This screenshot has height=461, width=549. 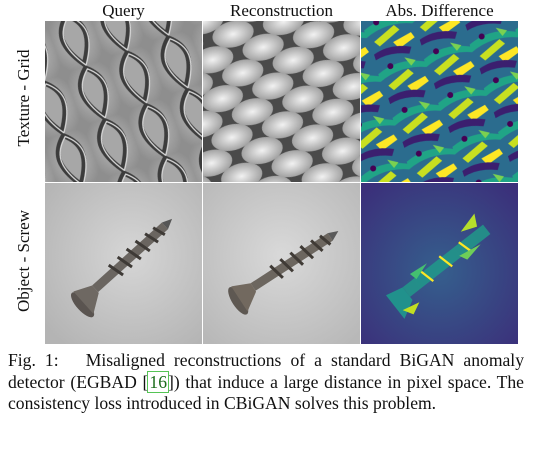 What do you see at coordinates (281, 101) in the screenshot?
I see `texture-grid-reconstruction-image` at bounding box center [281, 101].